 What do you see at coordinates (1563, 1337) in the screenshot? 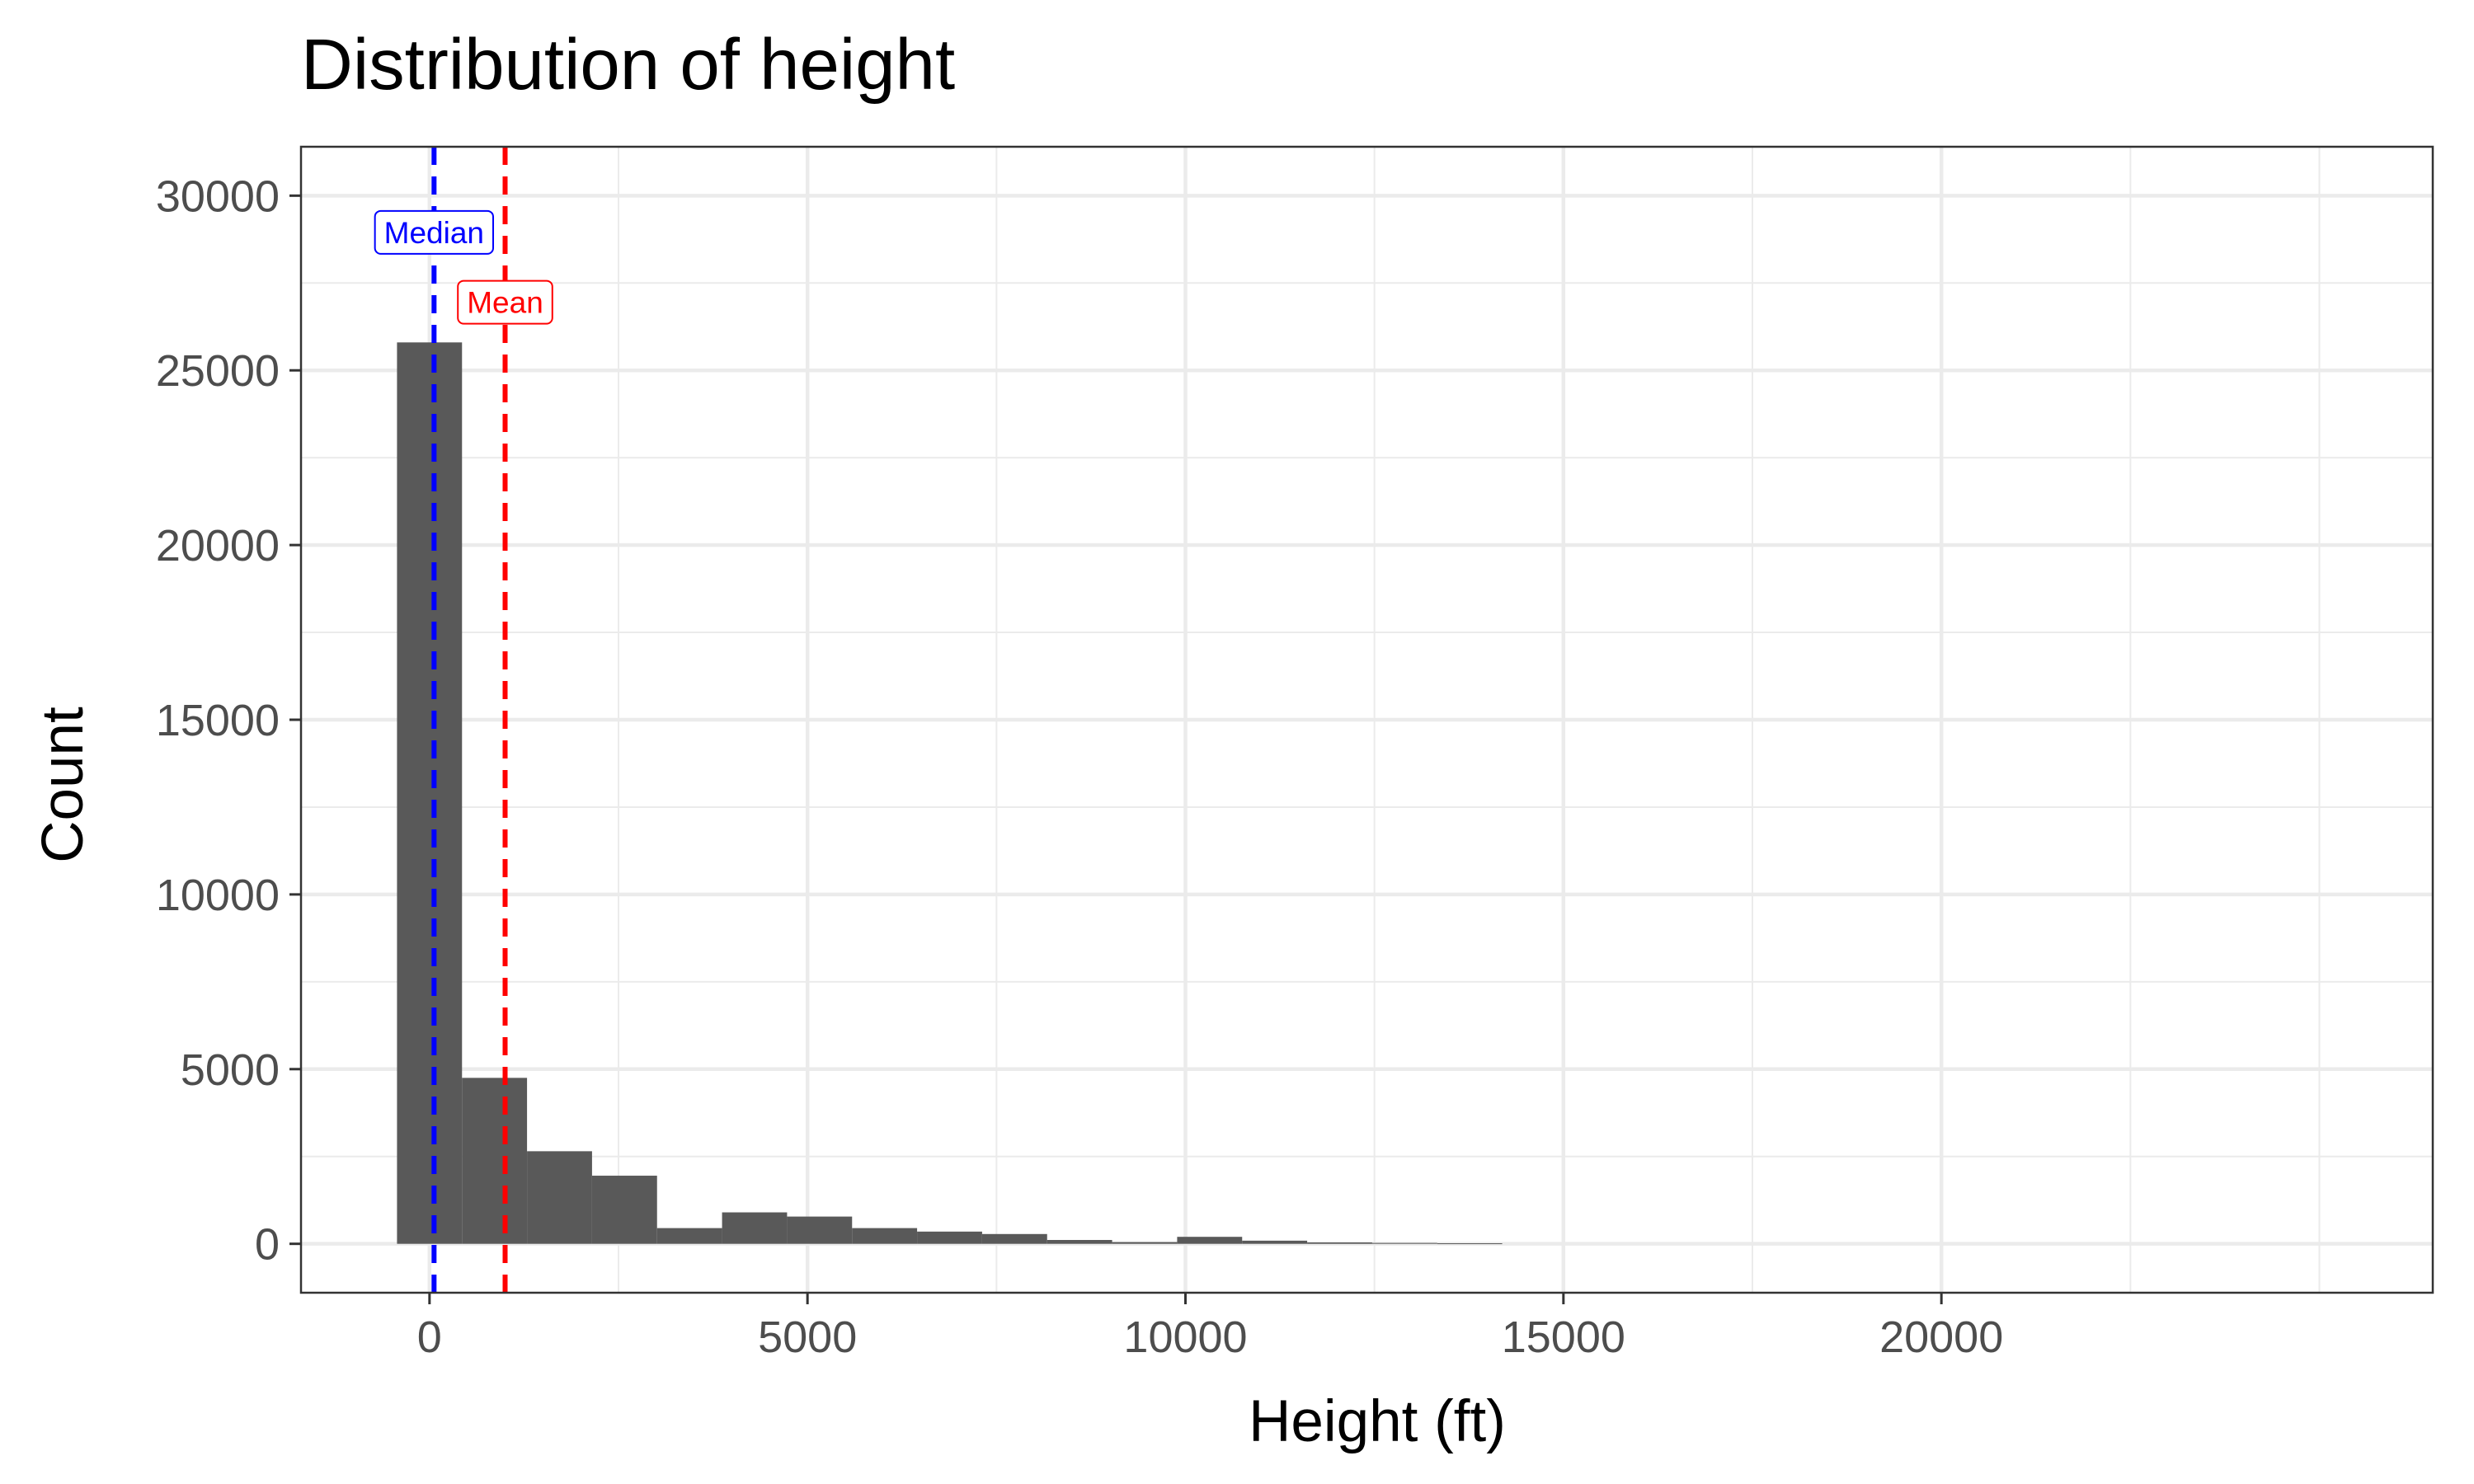
I see `x-tick-label: 15000` at bounding box center [1563, 1337].